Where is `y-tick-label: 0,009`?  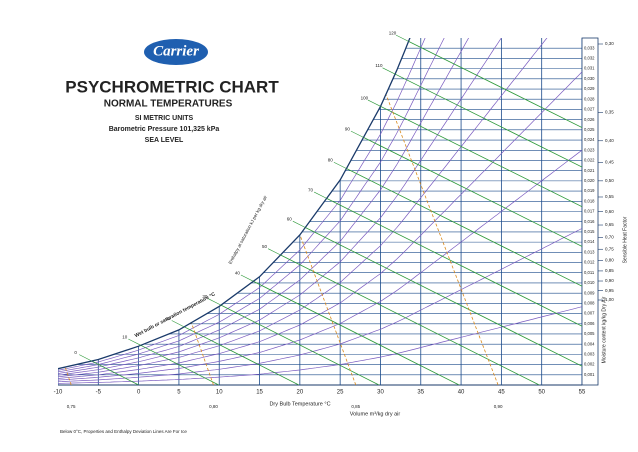 y-tick-label: 0,009 is located at coordinates (589, 292).